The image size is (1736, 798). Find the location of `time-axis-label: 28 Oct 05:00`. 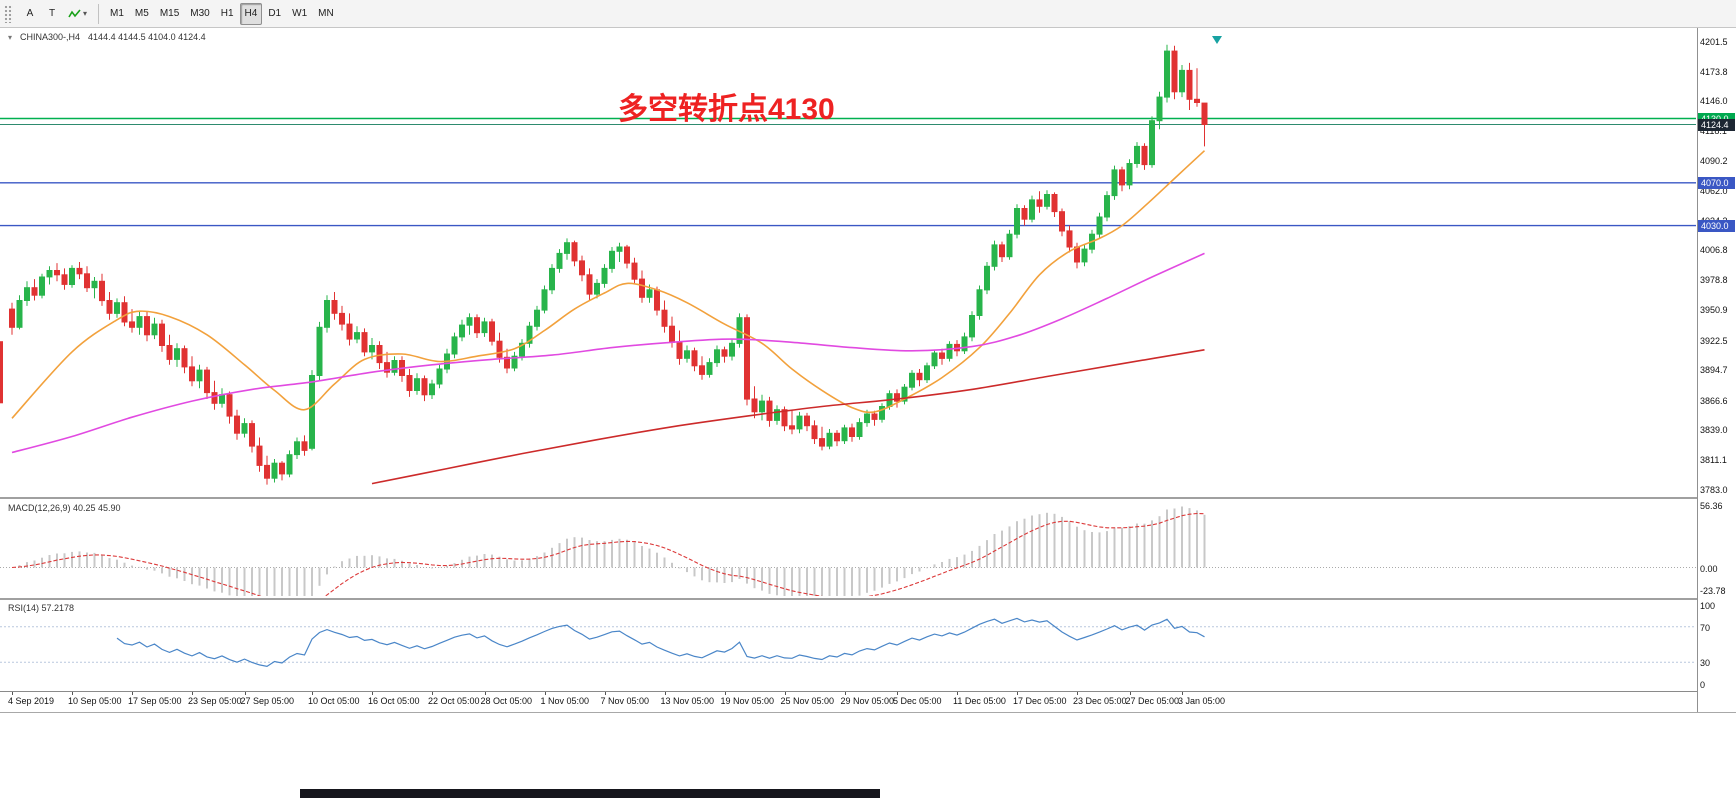

time-axis-label: 28 Oct 05:00 is located at coordinates (506, 701).